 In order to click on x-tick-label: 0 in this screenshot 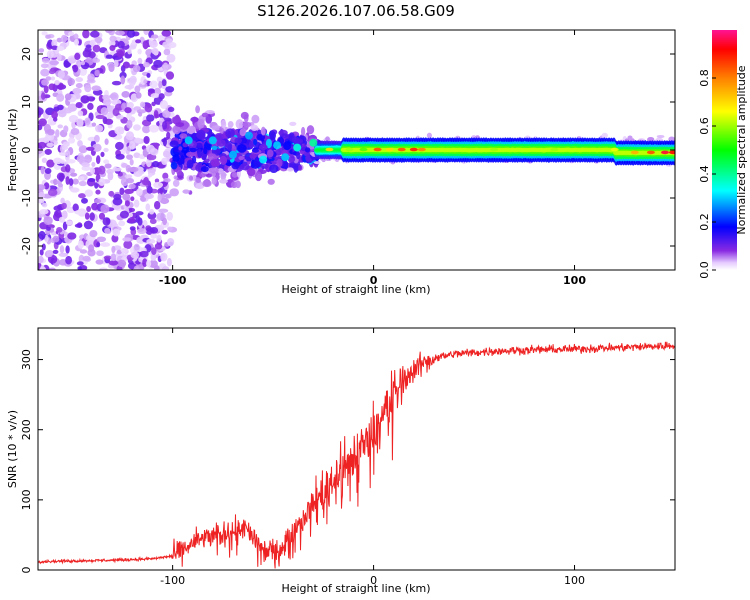, I will do `click(373, 580)`.